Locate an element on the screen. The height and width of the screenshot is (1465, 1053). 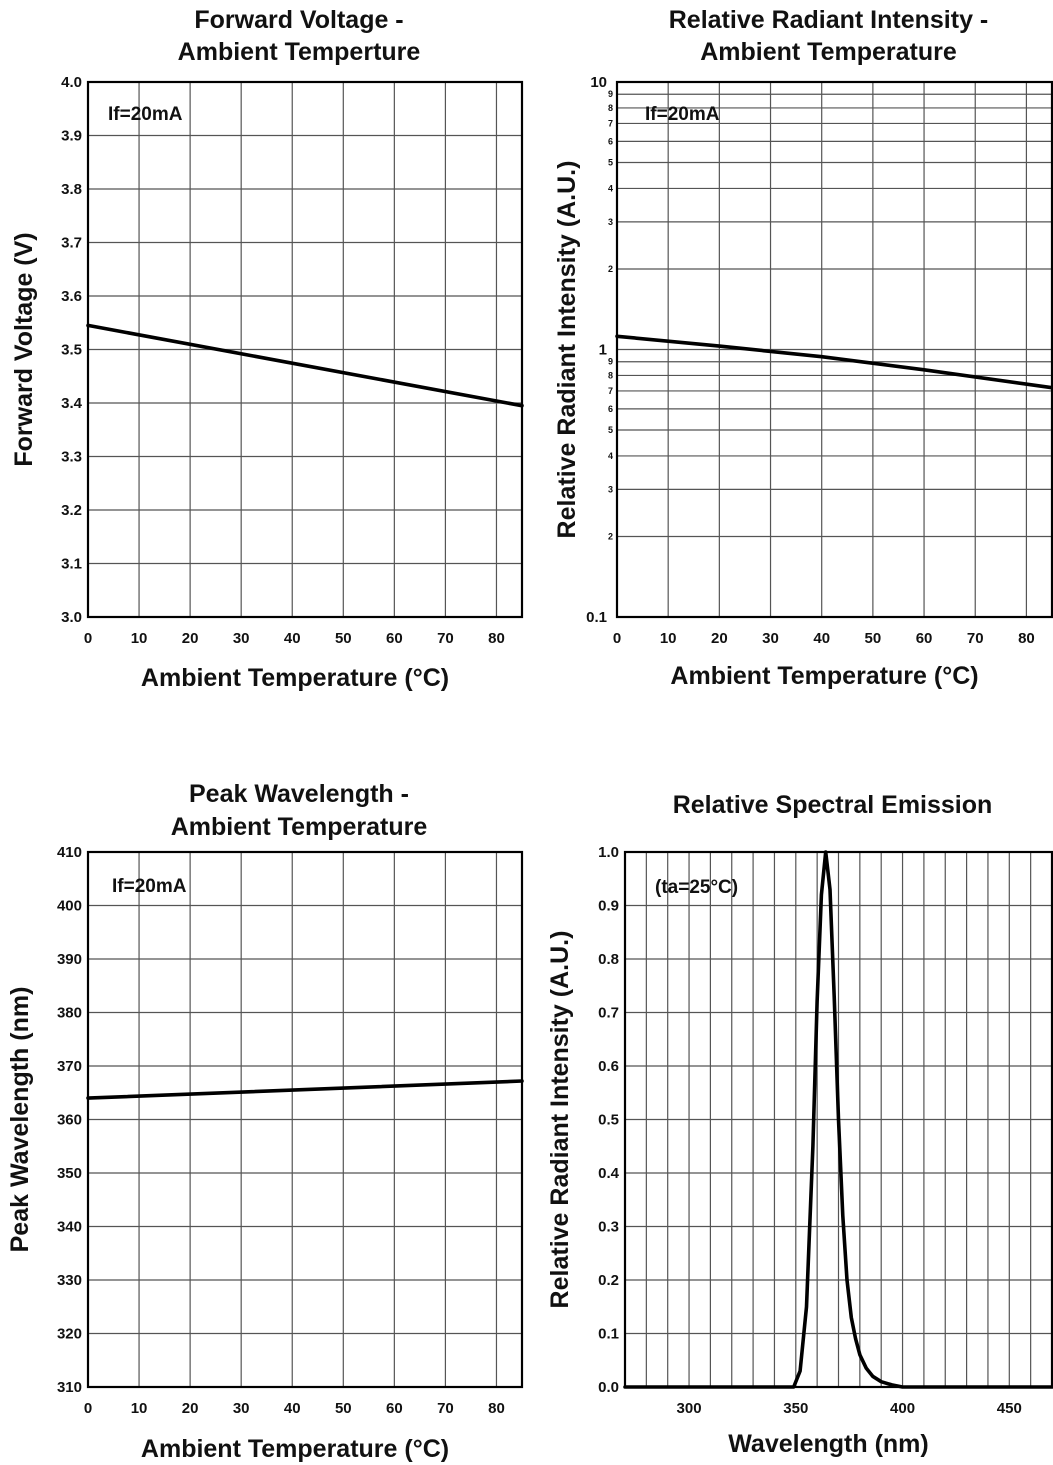
fv-title-line-1: Forward Voltage - is located at coordinates (298, 20).